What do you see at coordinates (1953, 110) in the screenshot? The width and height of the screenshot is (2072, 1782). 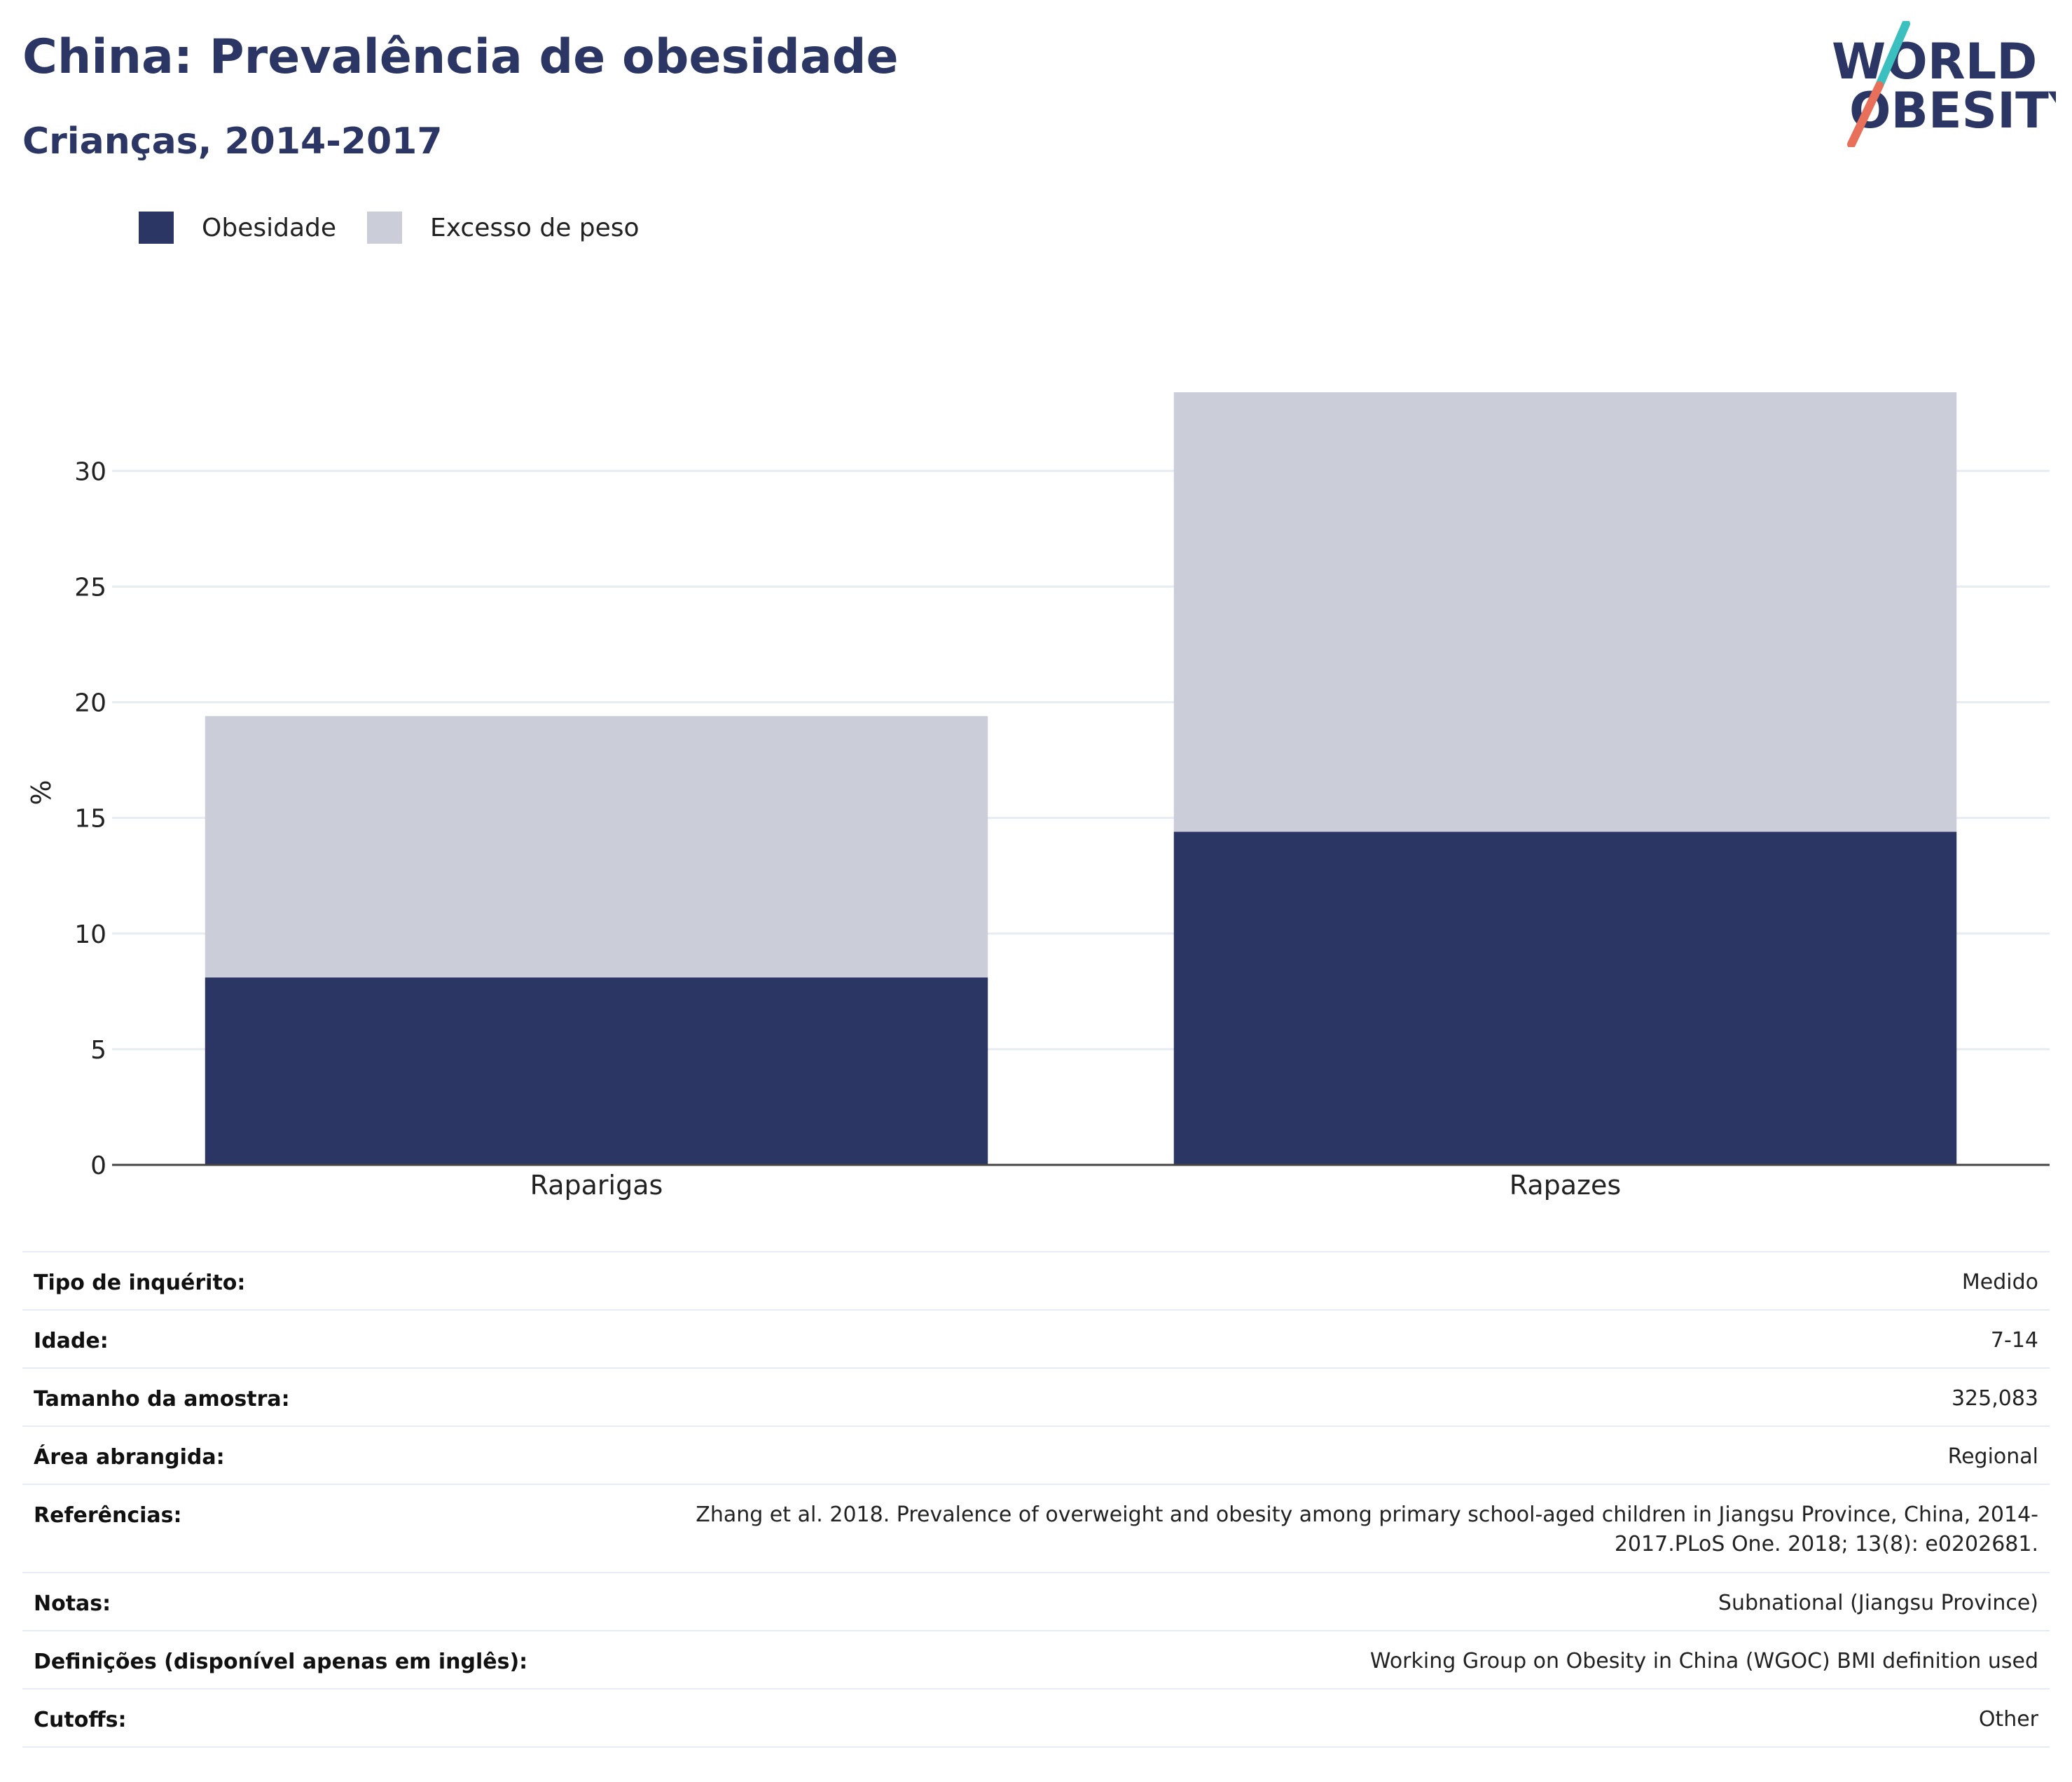 I see `logo-line2: OBESITY` at bounding box center [1953, 110].